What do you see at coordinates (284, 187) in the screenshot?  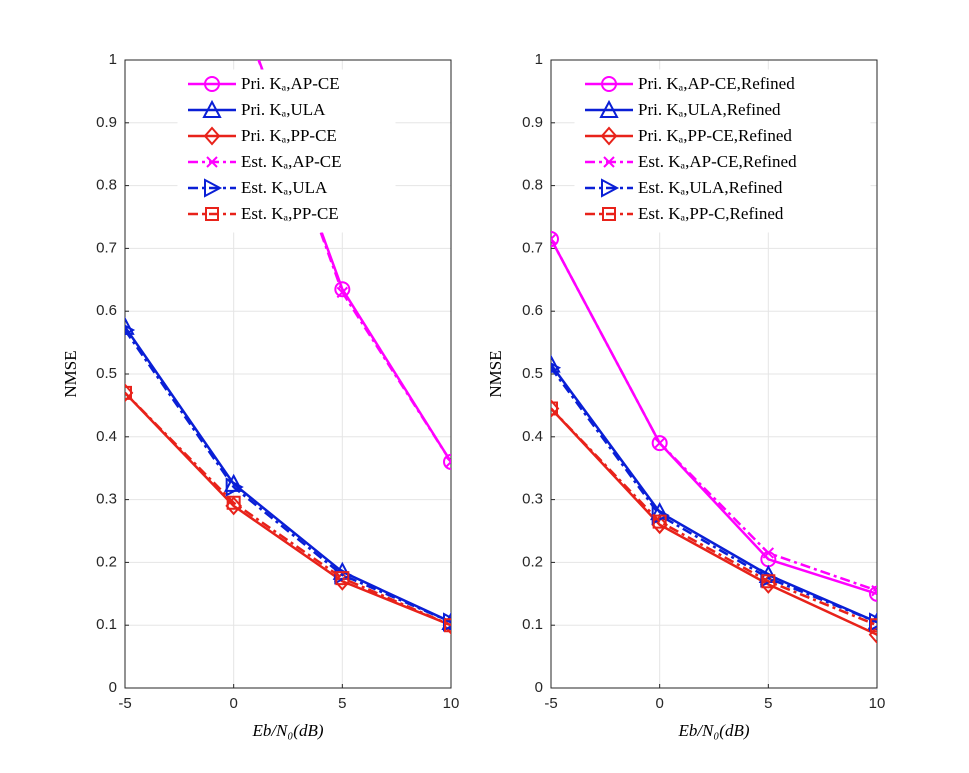 I see `legend-label: Est. Kₐ,ULA` at bounding box center [284, 187].